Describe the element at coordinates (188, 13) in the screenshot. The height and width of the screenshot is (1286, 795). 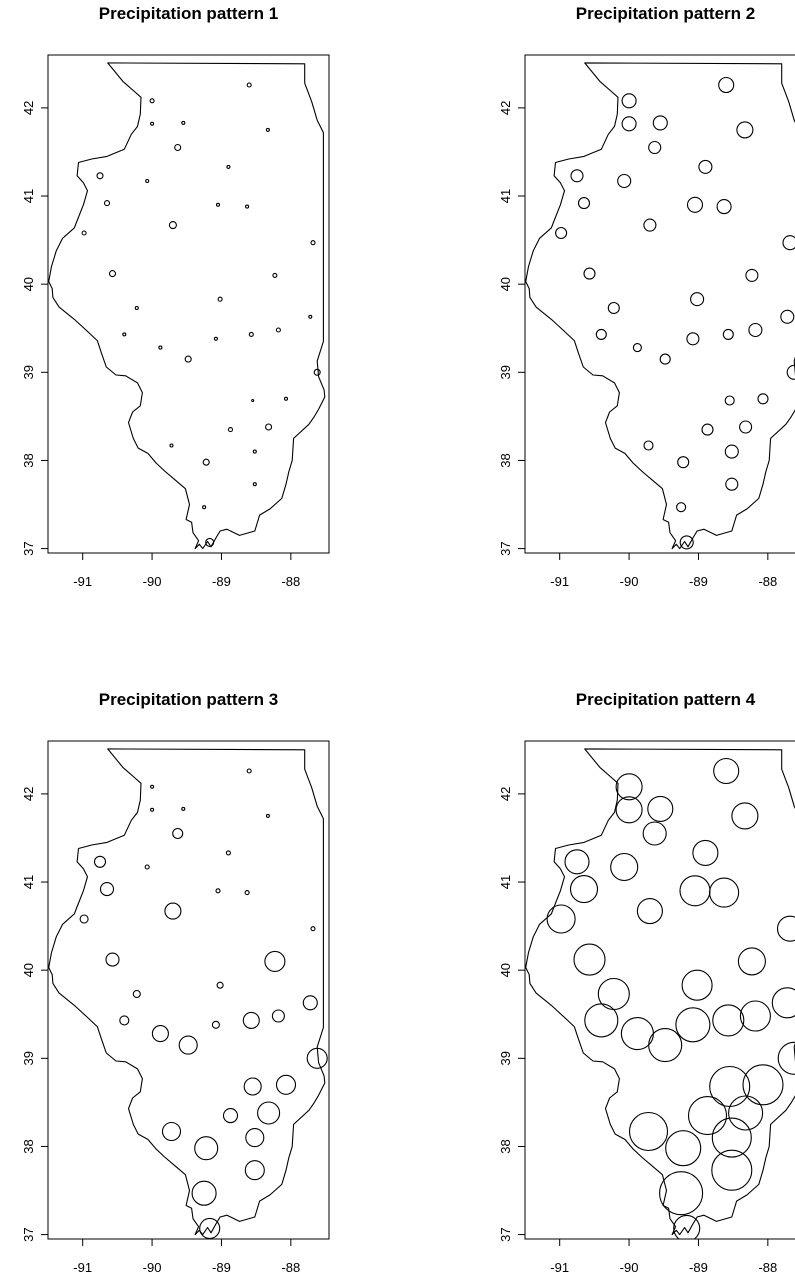
I see `panel-title: Precipitation pattern 1` at that location.